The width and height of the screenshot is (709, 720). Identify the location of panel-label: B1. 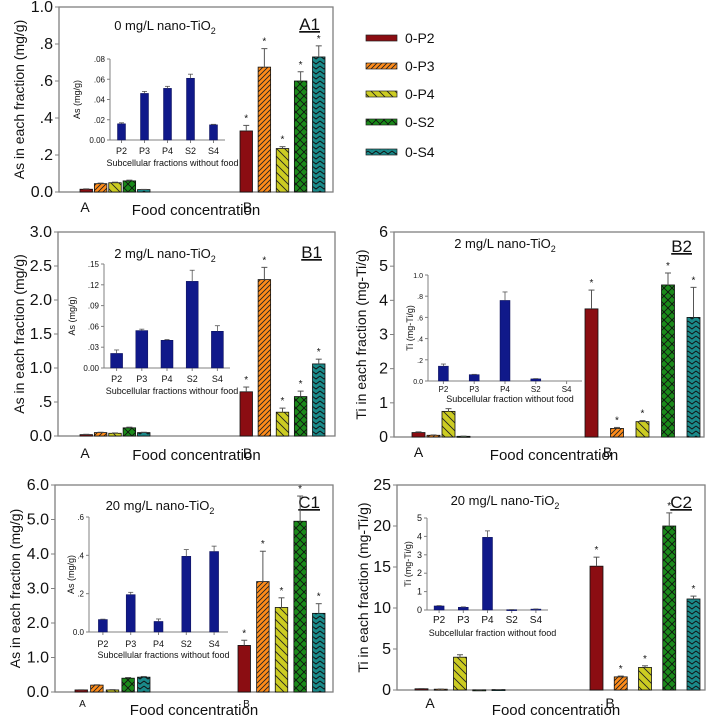
(311, 252).